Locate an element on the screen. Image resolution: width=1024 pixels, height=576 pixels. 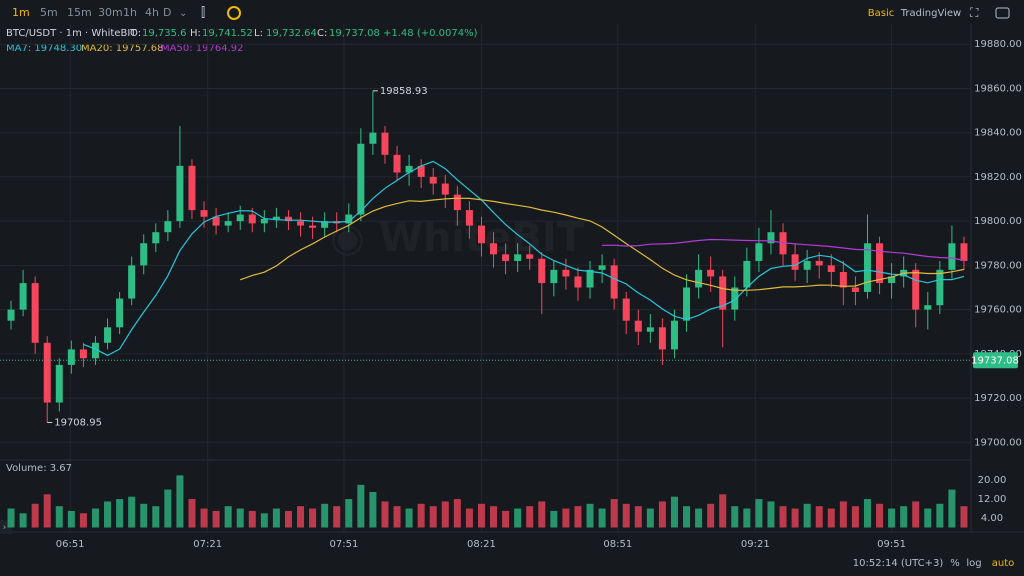
interval-more: ⌄ is located at coordinates (183, 13).